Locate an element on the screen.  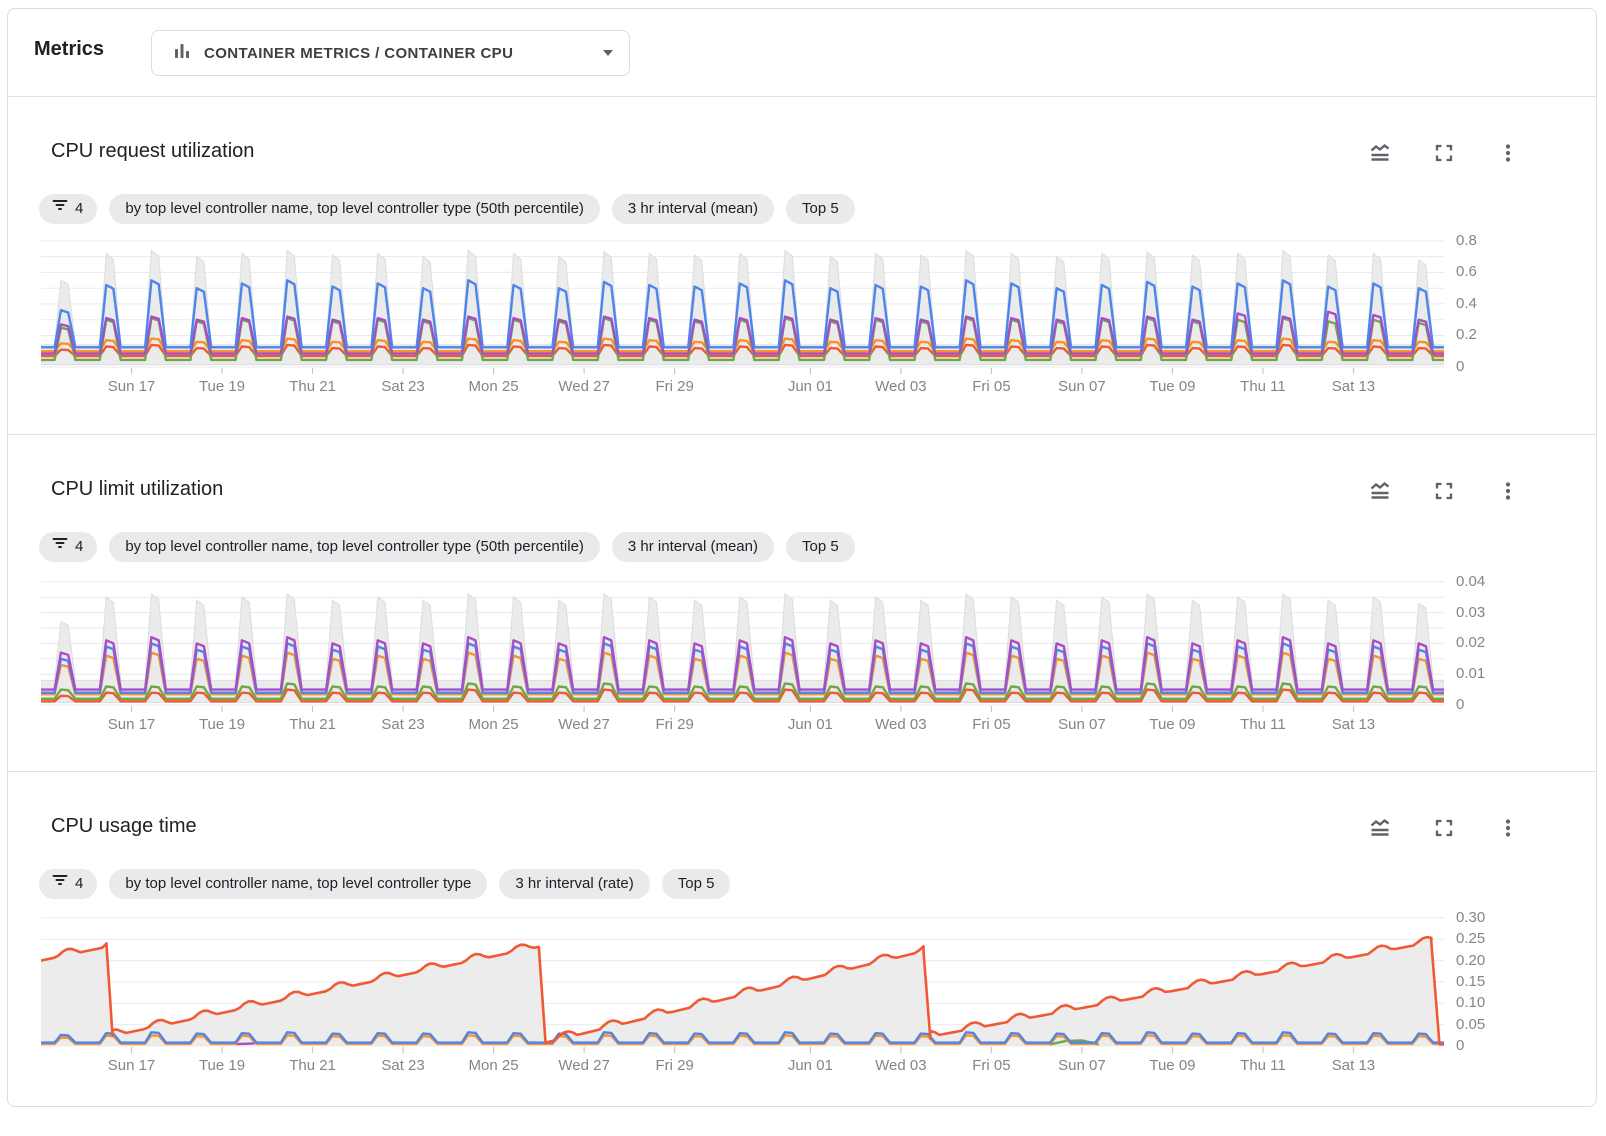
y-axis-label: 0.4 is located at coordinates (1466, 303).